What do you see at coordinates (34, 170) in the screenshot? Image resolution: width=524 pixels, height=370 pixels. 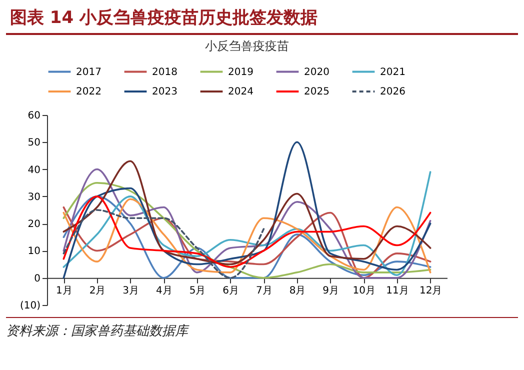 I see `y-tick-label: 40` at bounding box center [34, 170].